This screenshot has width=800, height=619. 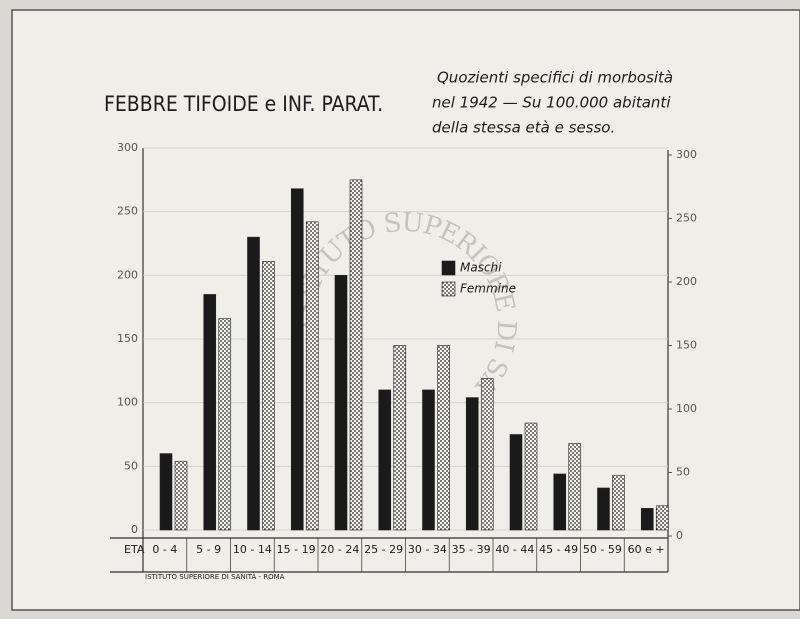 What do you see at coordinates (488, 289) in the screenshot?
I see `legend-label: Femmine` at bounding box center [488, 289].